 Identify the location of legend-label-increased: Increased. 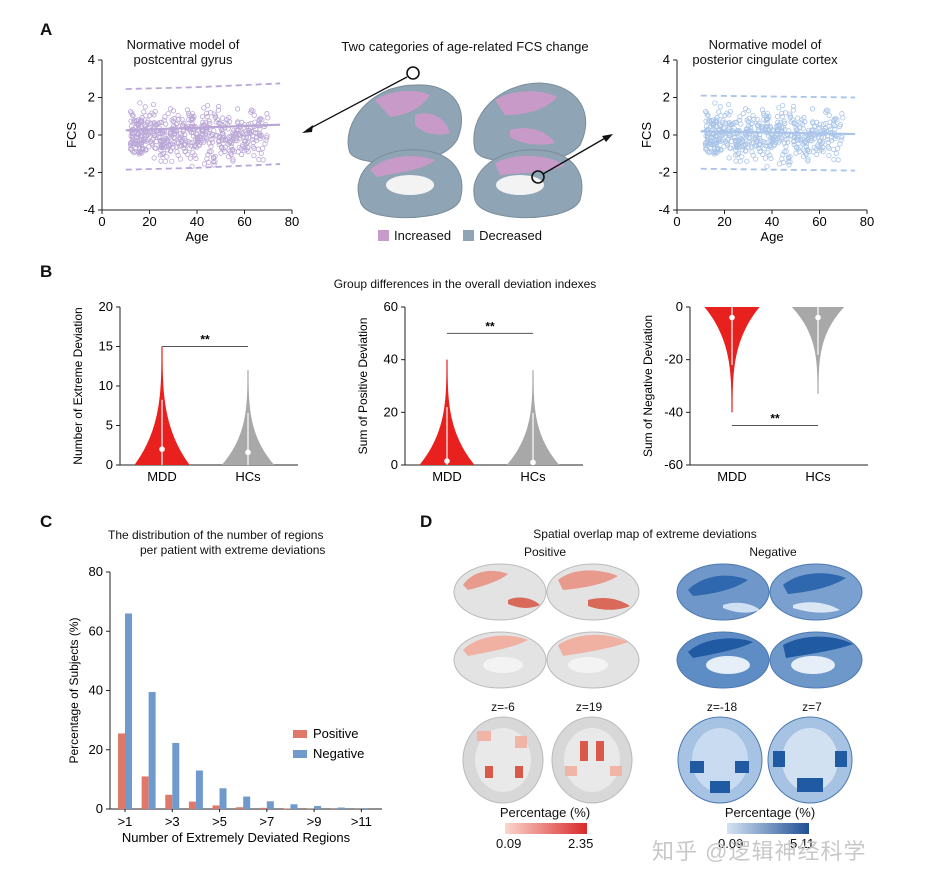
(423, 235).